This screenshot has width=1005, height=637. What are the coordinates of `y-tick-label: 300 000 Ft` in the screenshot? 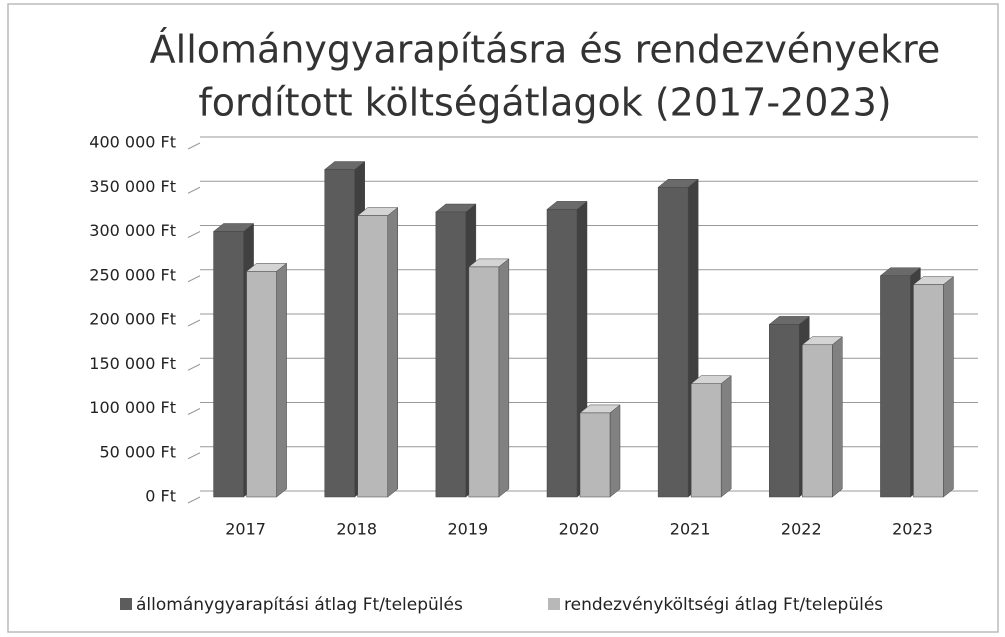 It's located at (132, 230).